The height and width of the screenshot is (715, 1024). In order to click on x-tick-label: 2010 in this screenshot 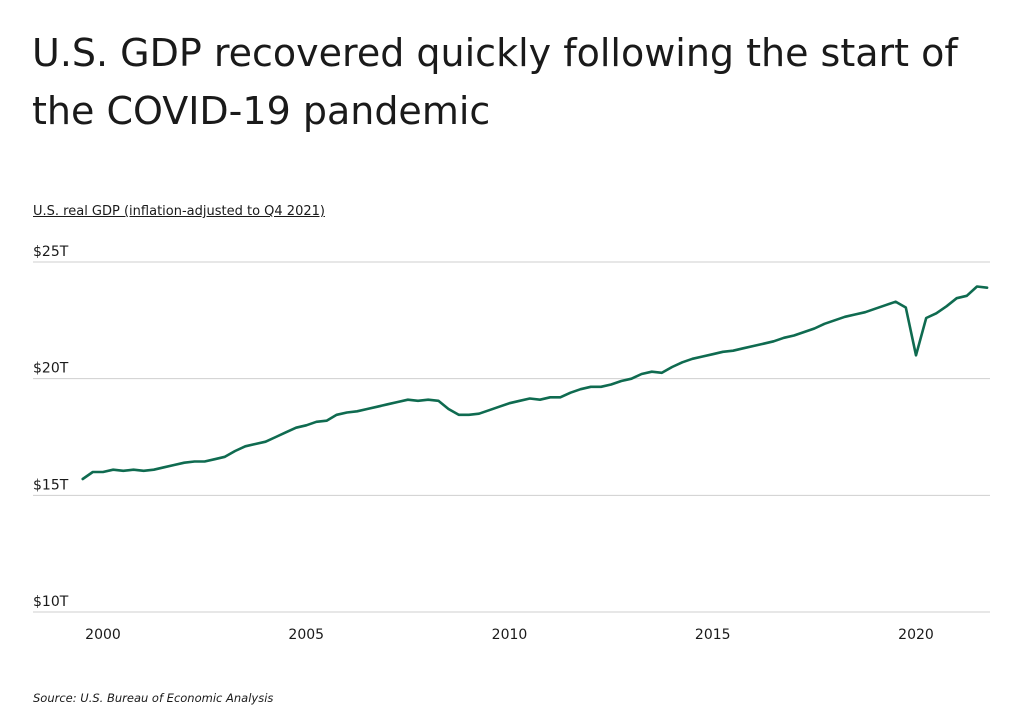, I will do `click(510, 635)`.